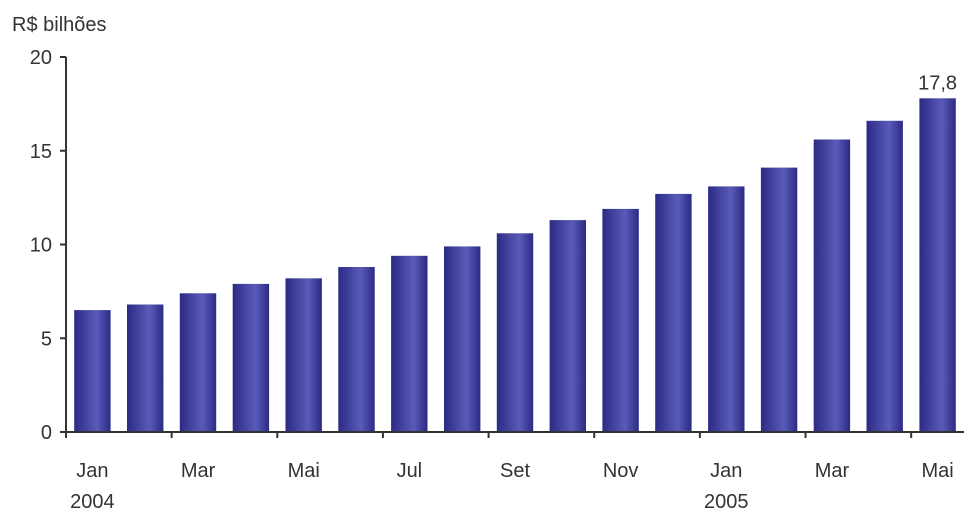  Describe the element at coordinates (410, 471) in the screenshot. I see `x-tick-label: Jul` at that location.